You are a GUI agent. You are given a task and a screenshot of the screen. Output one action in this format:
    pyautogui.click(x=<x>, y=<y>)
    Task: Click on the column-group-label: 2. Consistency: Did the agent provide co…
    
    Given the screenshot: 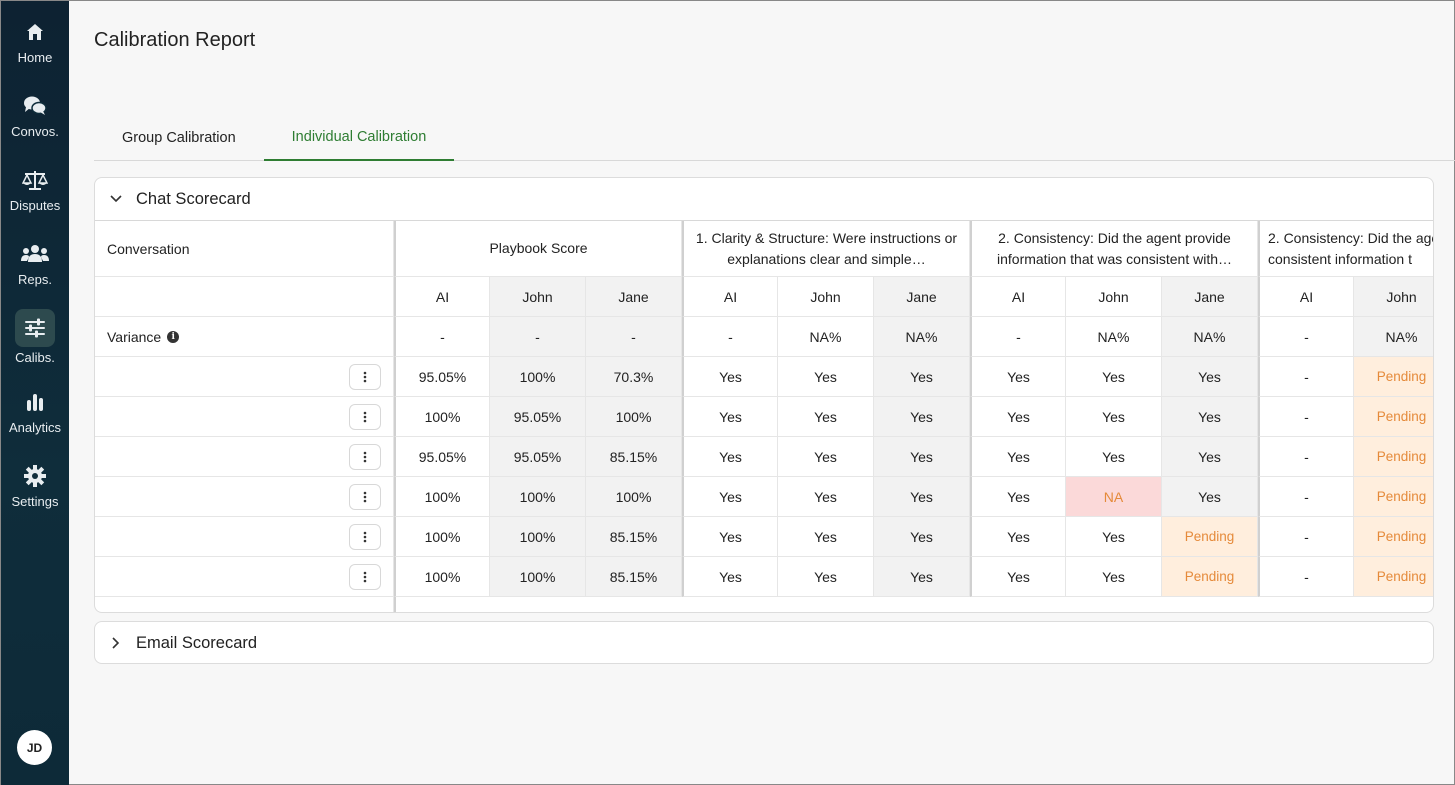 What is the action you would take?
    pyautogui.click(x=1350, y=248)
    